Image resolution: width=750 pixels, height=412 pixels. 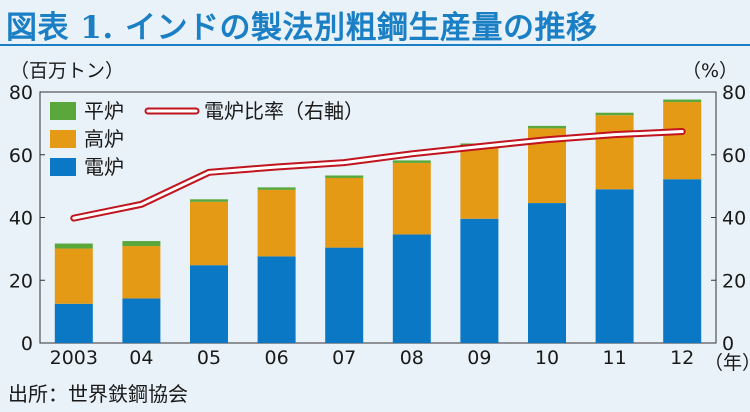 I want to click on right-tick-label: 80, so click(x=734, y=93).